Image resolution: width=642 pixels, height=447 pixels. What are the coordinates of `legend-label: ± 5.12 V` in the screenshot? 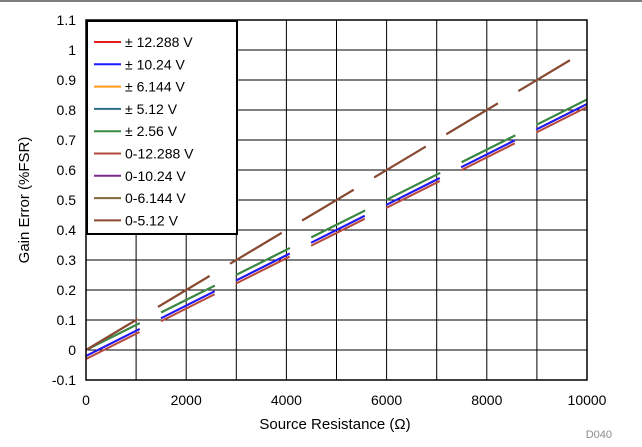 It's located at (151, 109).